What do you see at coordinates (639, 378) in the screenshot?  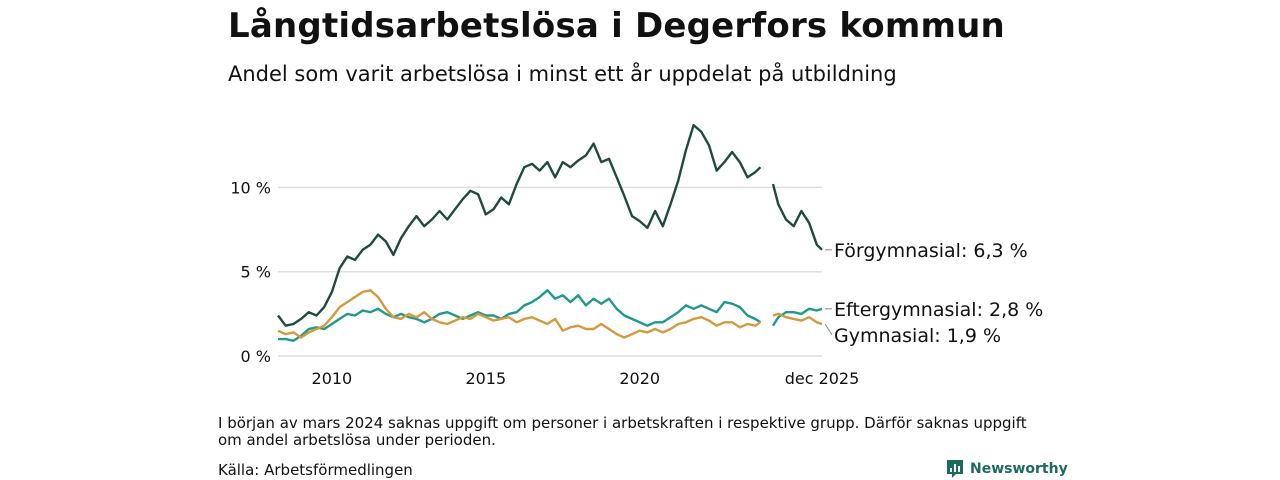 I see `x-tick-label: 2020` at bounding box center [639, 378].